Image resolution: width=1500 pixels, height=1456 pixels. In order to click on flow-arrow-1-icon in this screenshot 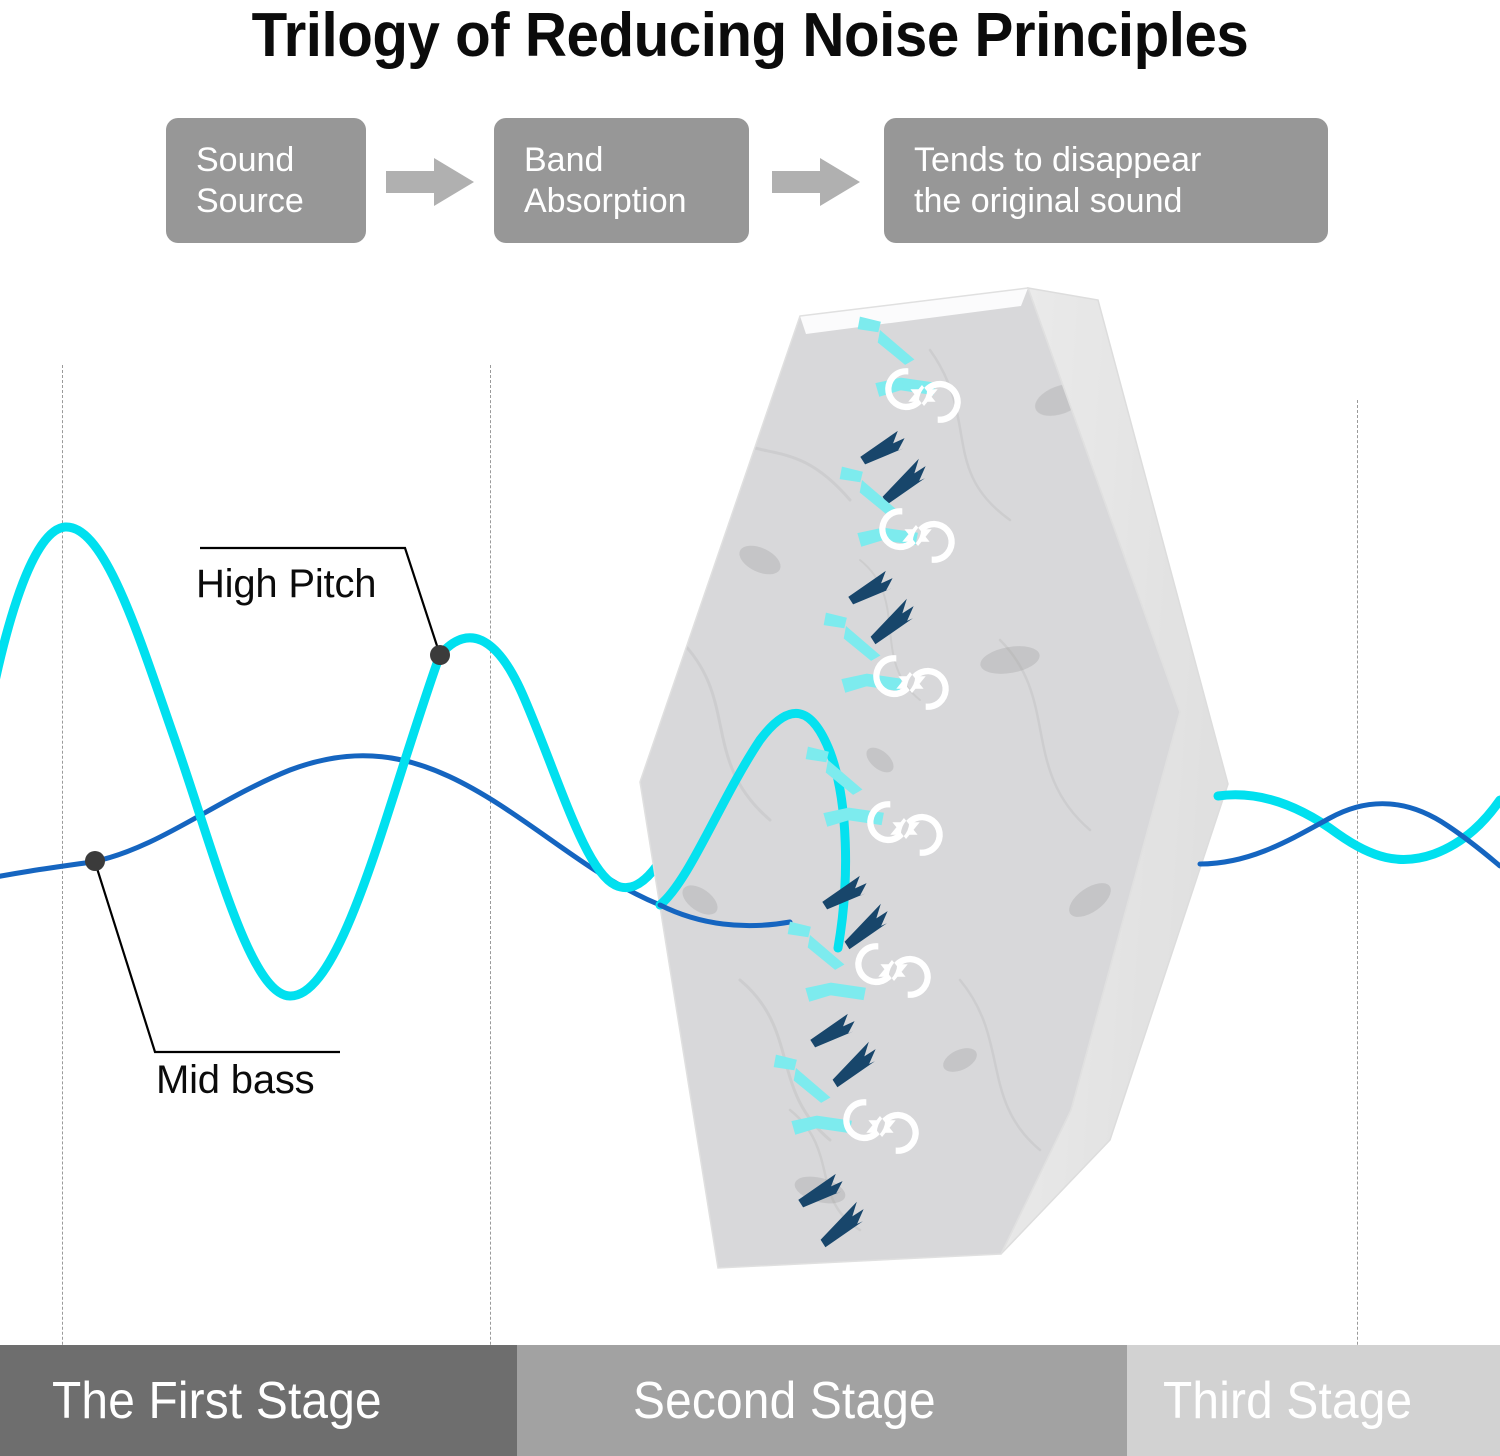, I will do `click(430, 182)`.